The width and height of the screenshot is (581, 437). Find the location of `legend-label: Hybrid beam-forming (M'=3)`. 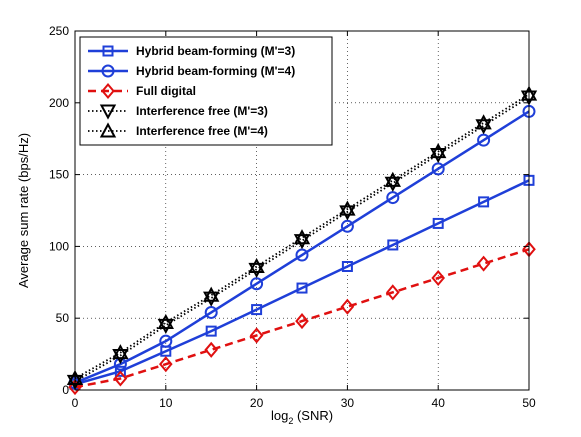

legend-label: Hybrid beam-forming (M'=3) is located at coordinates (215, 51).